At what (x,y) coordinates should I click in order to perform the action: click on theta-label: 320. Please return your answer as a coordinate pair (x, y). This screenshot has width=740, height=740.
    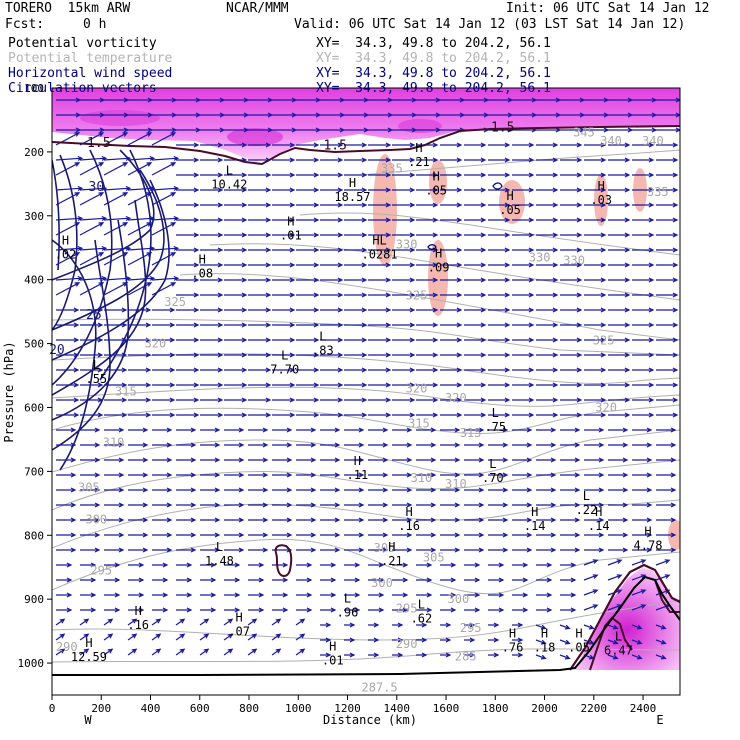
    Looking at the image, I should click on (417, 388).